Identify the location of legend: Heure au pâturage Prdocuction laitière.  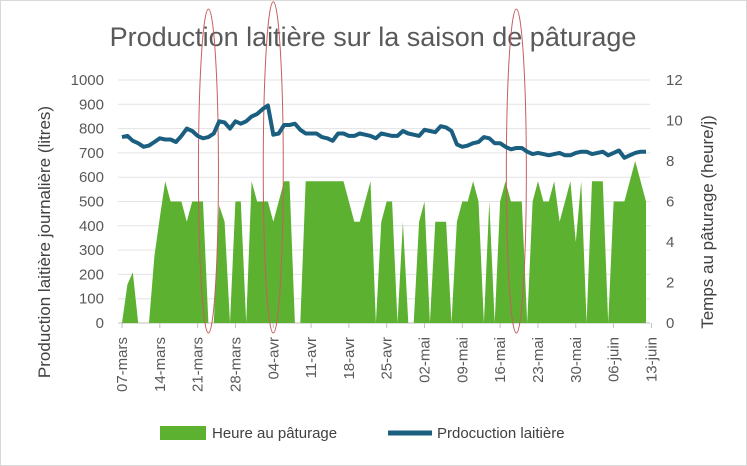
(362, 433).